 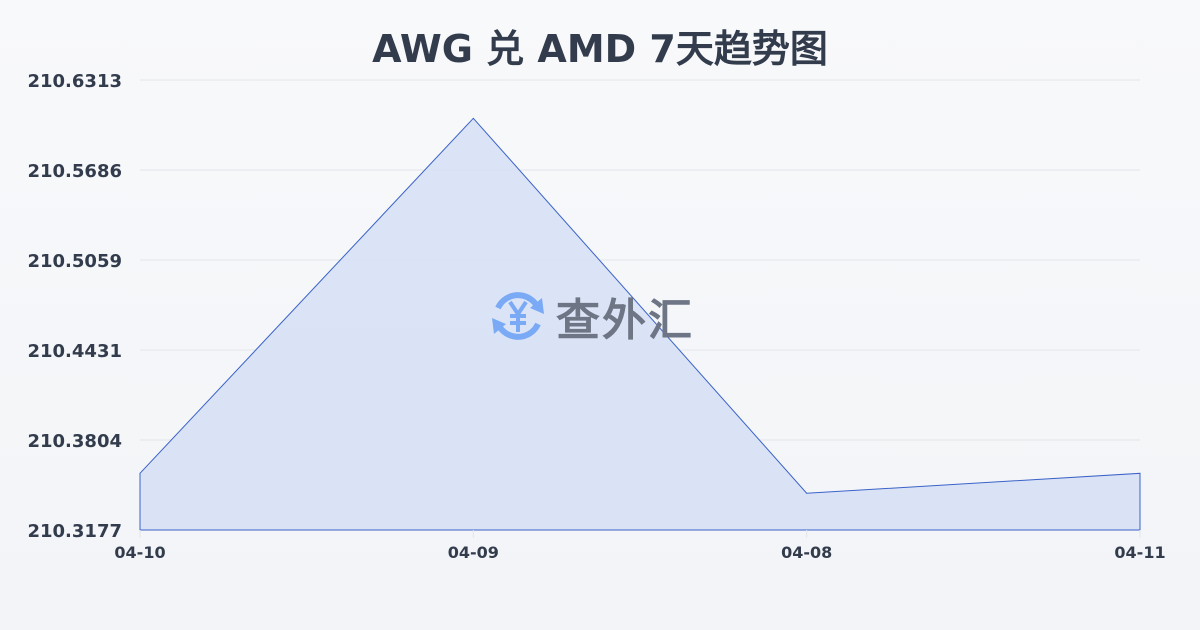 What do you see at coordinates (74, 171) in the screenshot?
I see `y-tick-label: 210.5686` at bounding box center [74, 171].